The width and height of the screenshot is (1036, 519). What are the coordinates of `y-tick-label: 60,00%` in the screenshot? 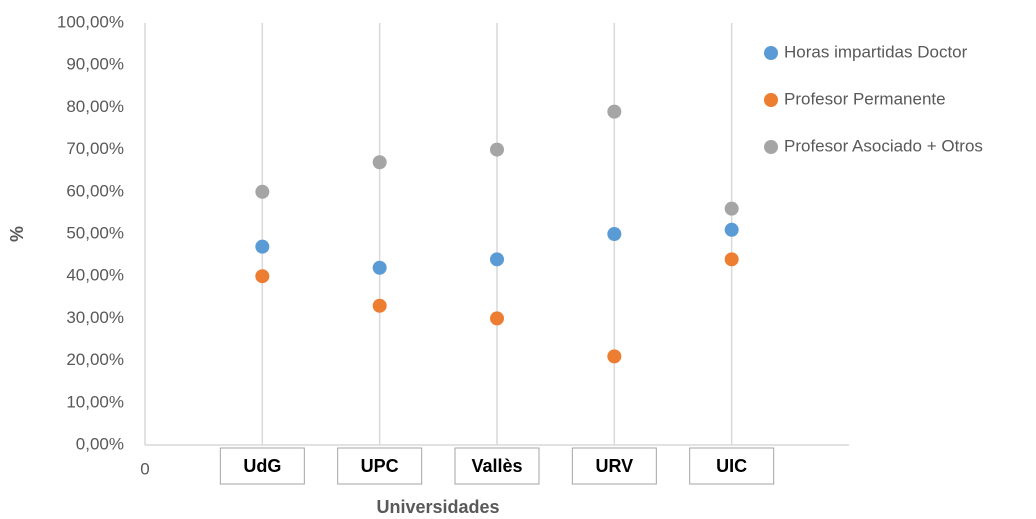 It's located at (95, 190).